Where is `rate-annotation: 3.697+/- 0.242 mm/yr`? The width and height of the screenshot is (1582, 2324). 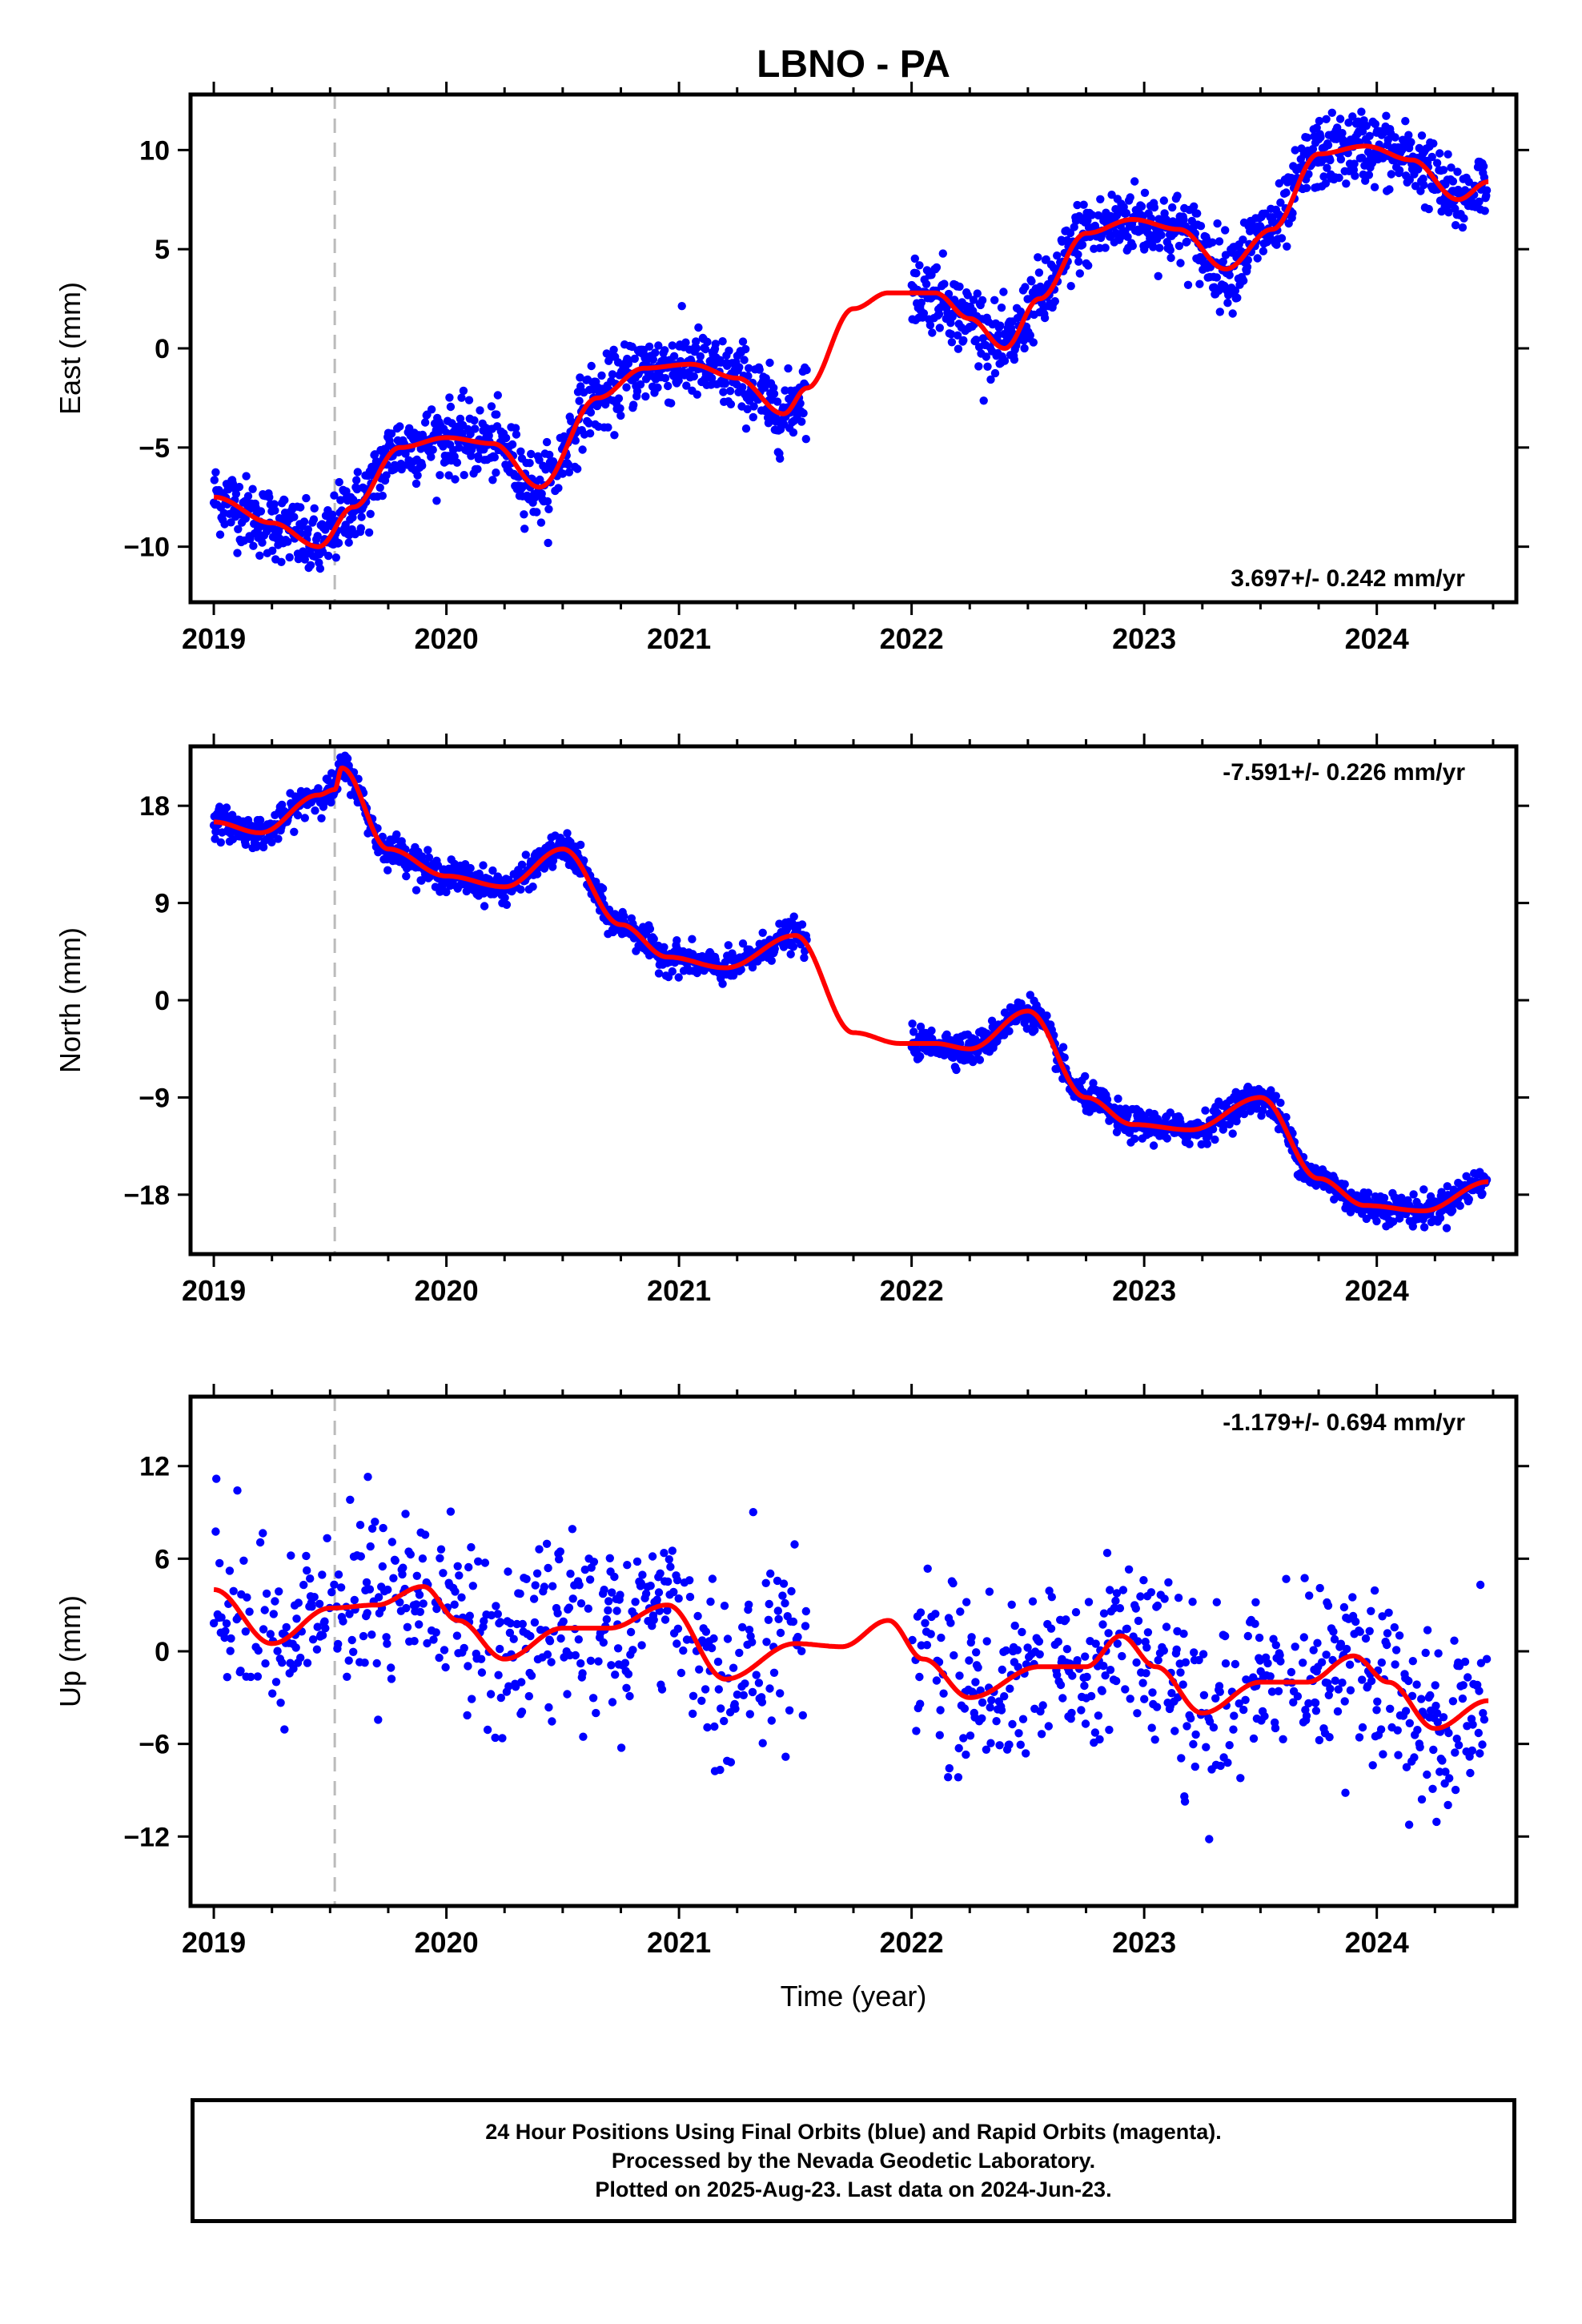
rate-annotation: 3.697+/- 0.242 mm/yr is located at coordinates (1348, 578).